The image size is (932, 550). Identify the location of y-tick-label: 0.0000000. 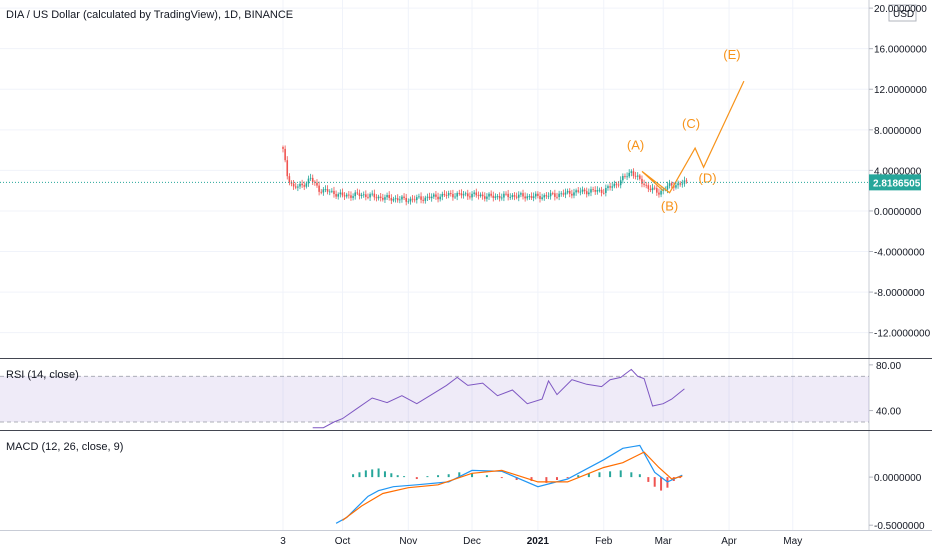
(898, 212).